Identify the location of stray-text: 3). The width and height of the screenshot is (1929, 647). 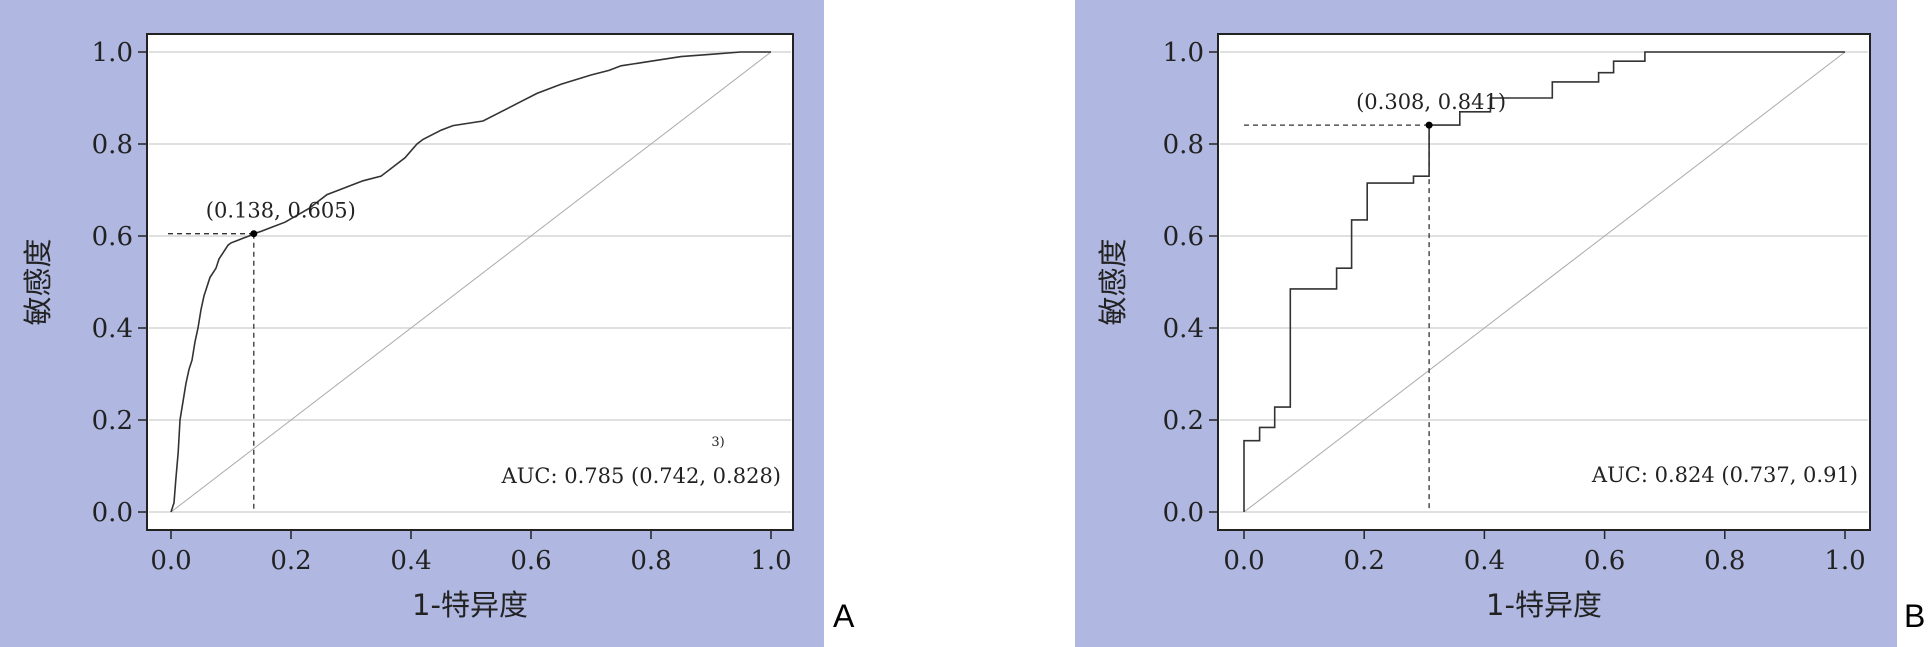
(717, 442).